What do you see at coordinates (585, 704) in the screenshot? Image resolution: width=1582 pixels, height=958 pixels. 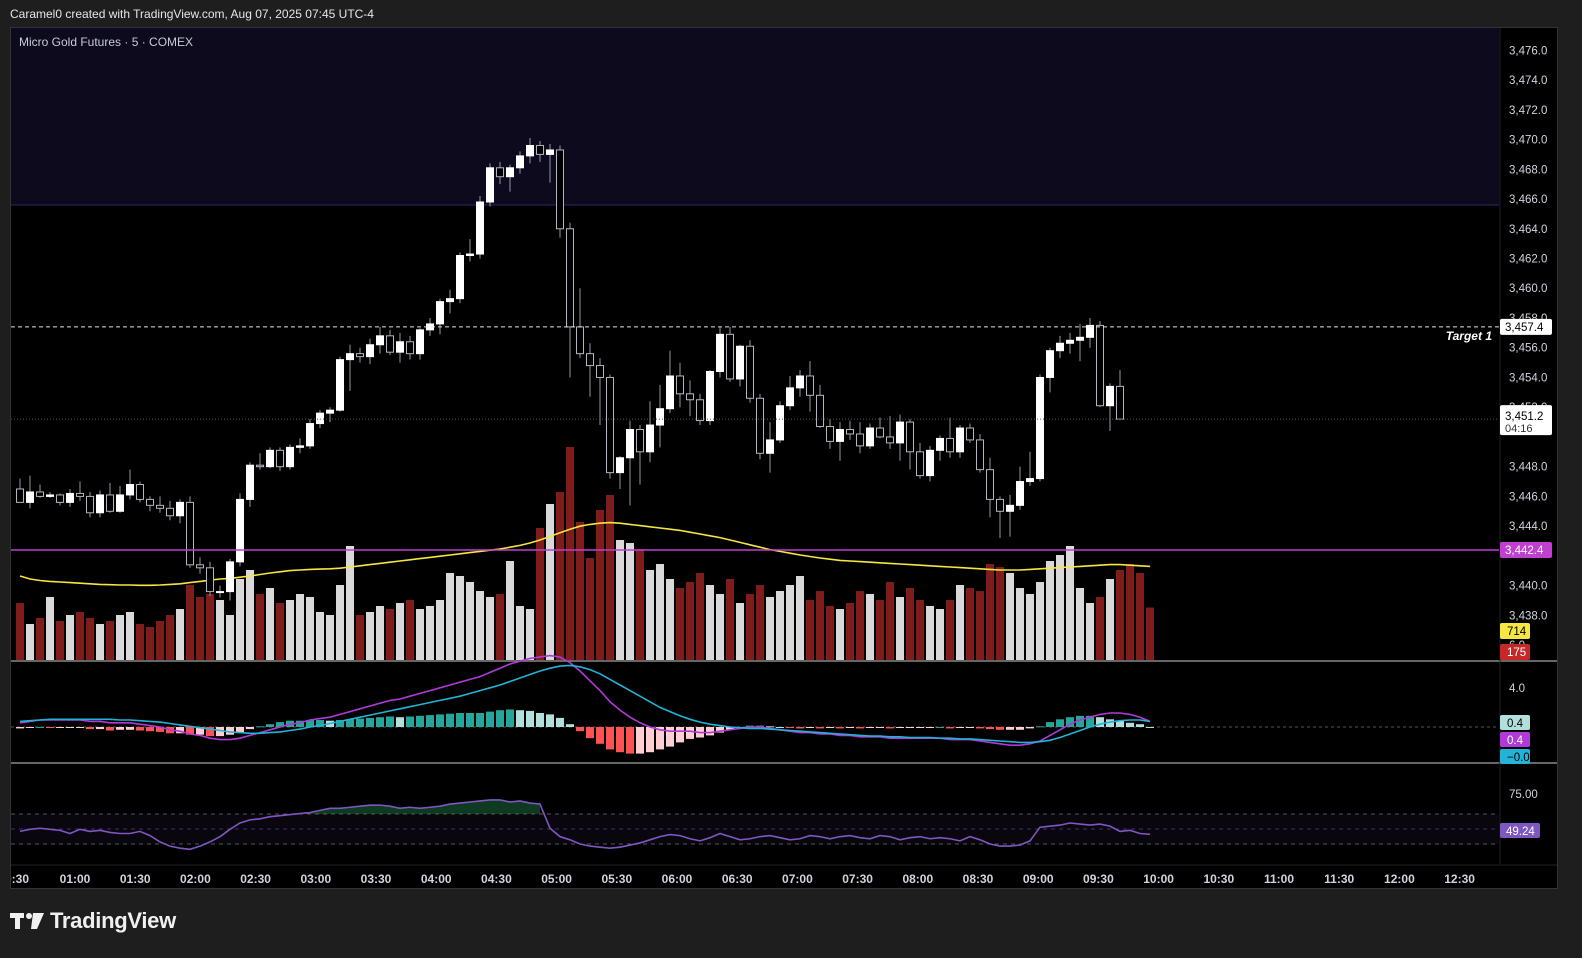 I see `signal-line` at bounding box center [585, 704].